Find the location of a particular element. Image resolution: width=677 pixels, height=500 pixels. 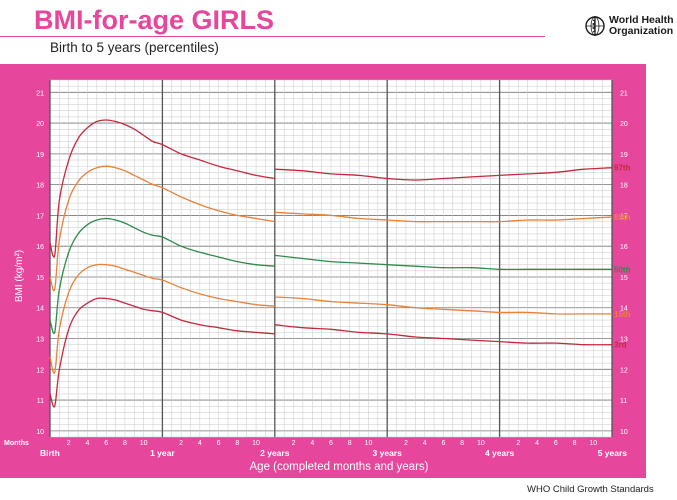

y-tick-label-right: 20 is located at coordinates (624, 124).